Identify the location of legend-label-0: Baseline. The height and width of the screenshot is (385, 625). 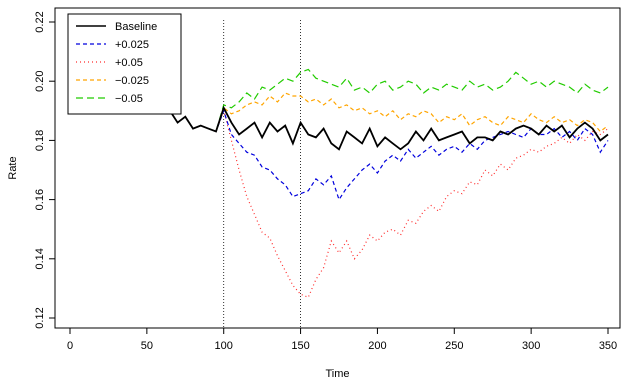
(136, 27).